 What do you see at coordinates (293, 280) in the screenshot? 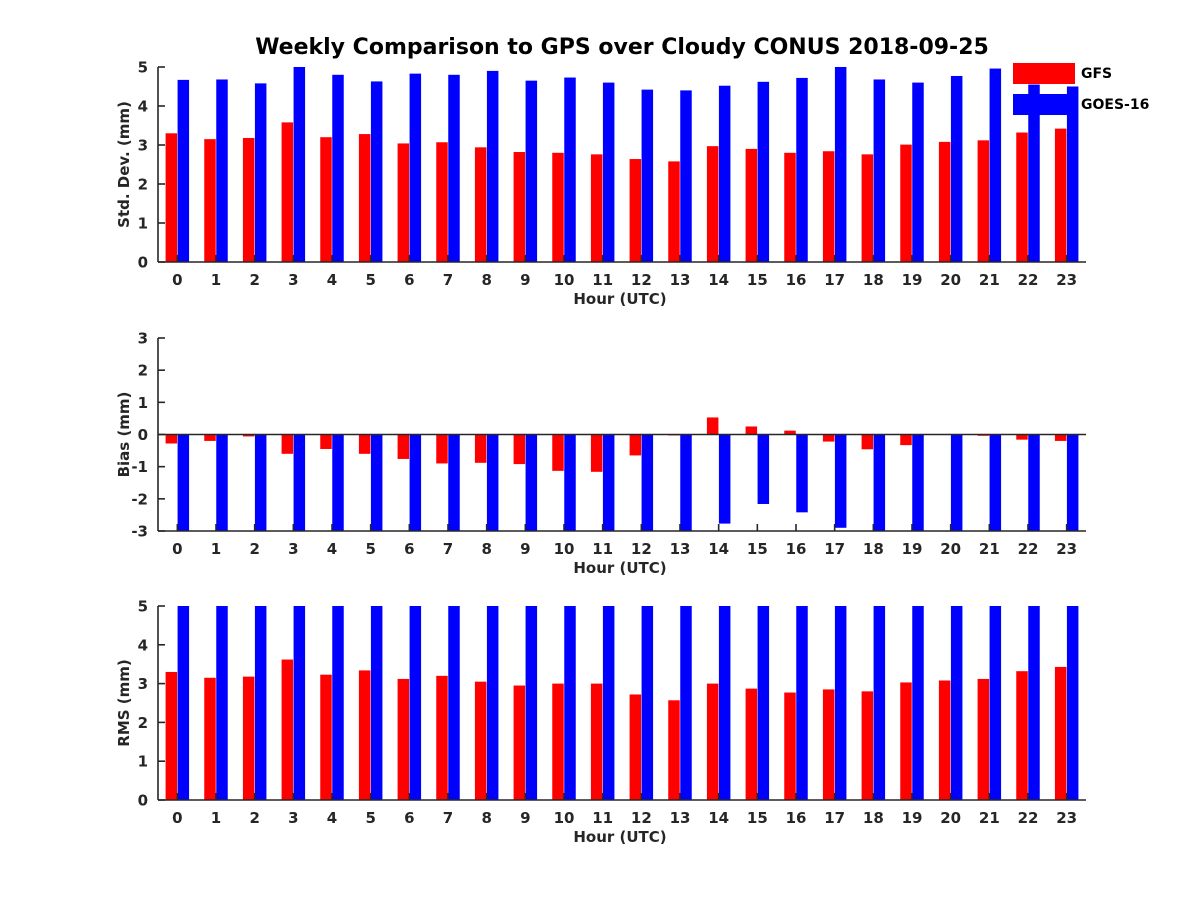
I see `std-x-tick-label: 3` at bounding box center [293, 280].